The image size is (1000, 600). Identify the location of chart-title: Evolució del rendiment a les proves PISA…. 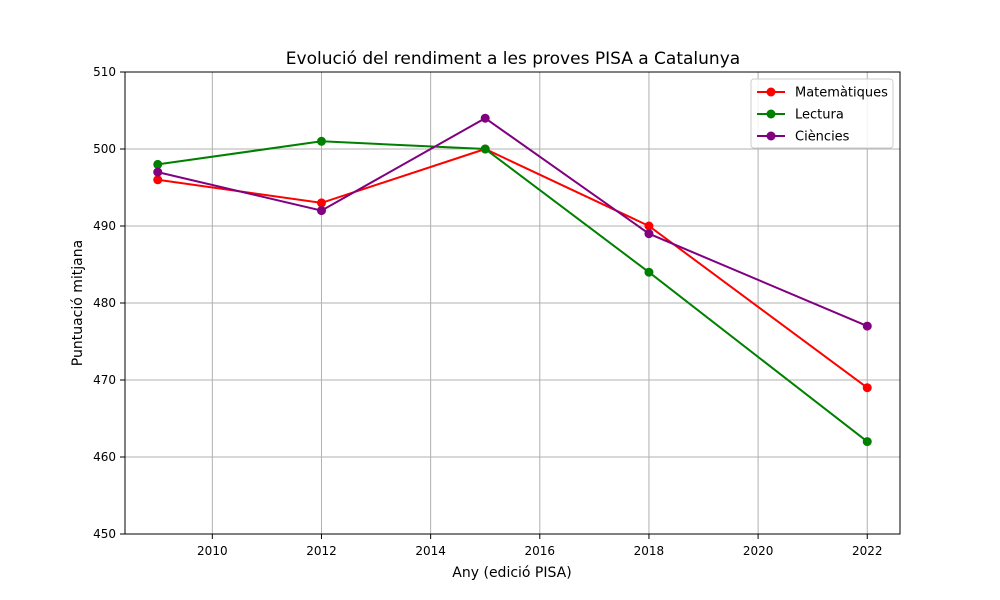
(513, 59).